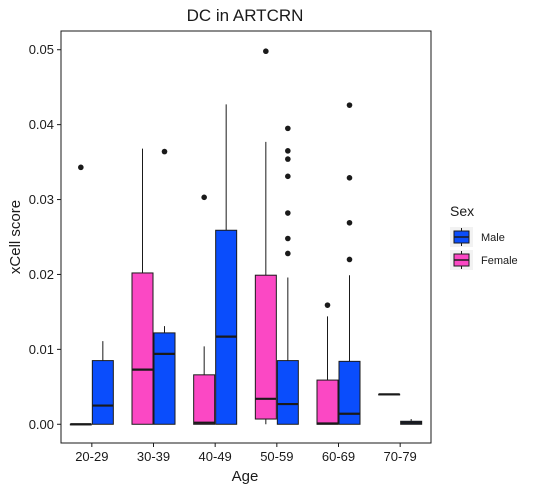  Describe the element at coordinates (215, 456) in the screenshot. I see `x-tick-label: 40-49` at that location.